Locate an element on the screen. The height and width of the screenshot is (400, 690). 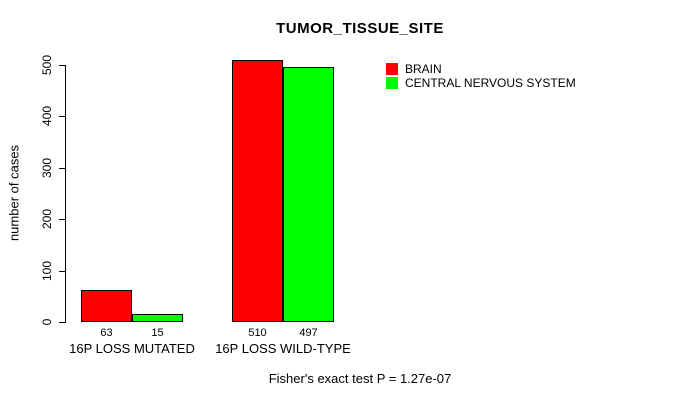
y-axis-label: number of cases is located at coordinates (14, 193).